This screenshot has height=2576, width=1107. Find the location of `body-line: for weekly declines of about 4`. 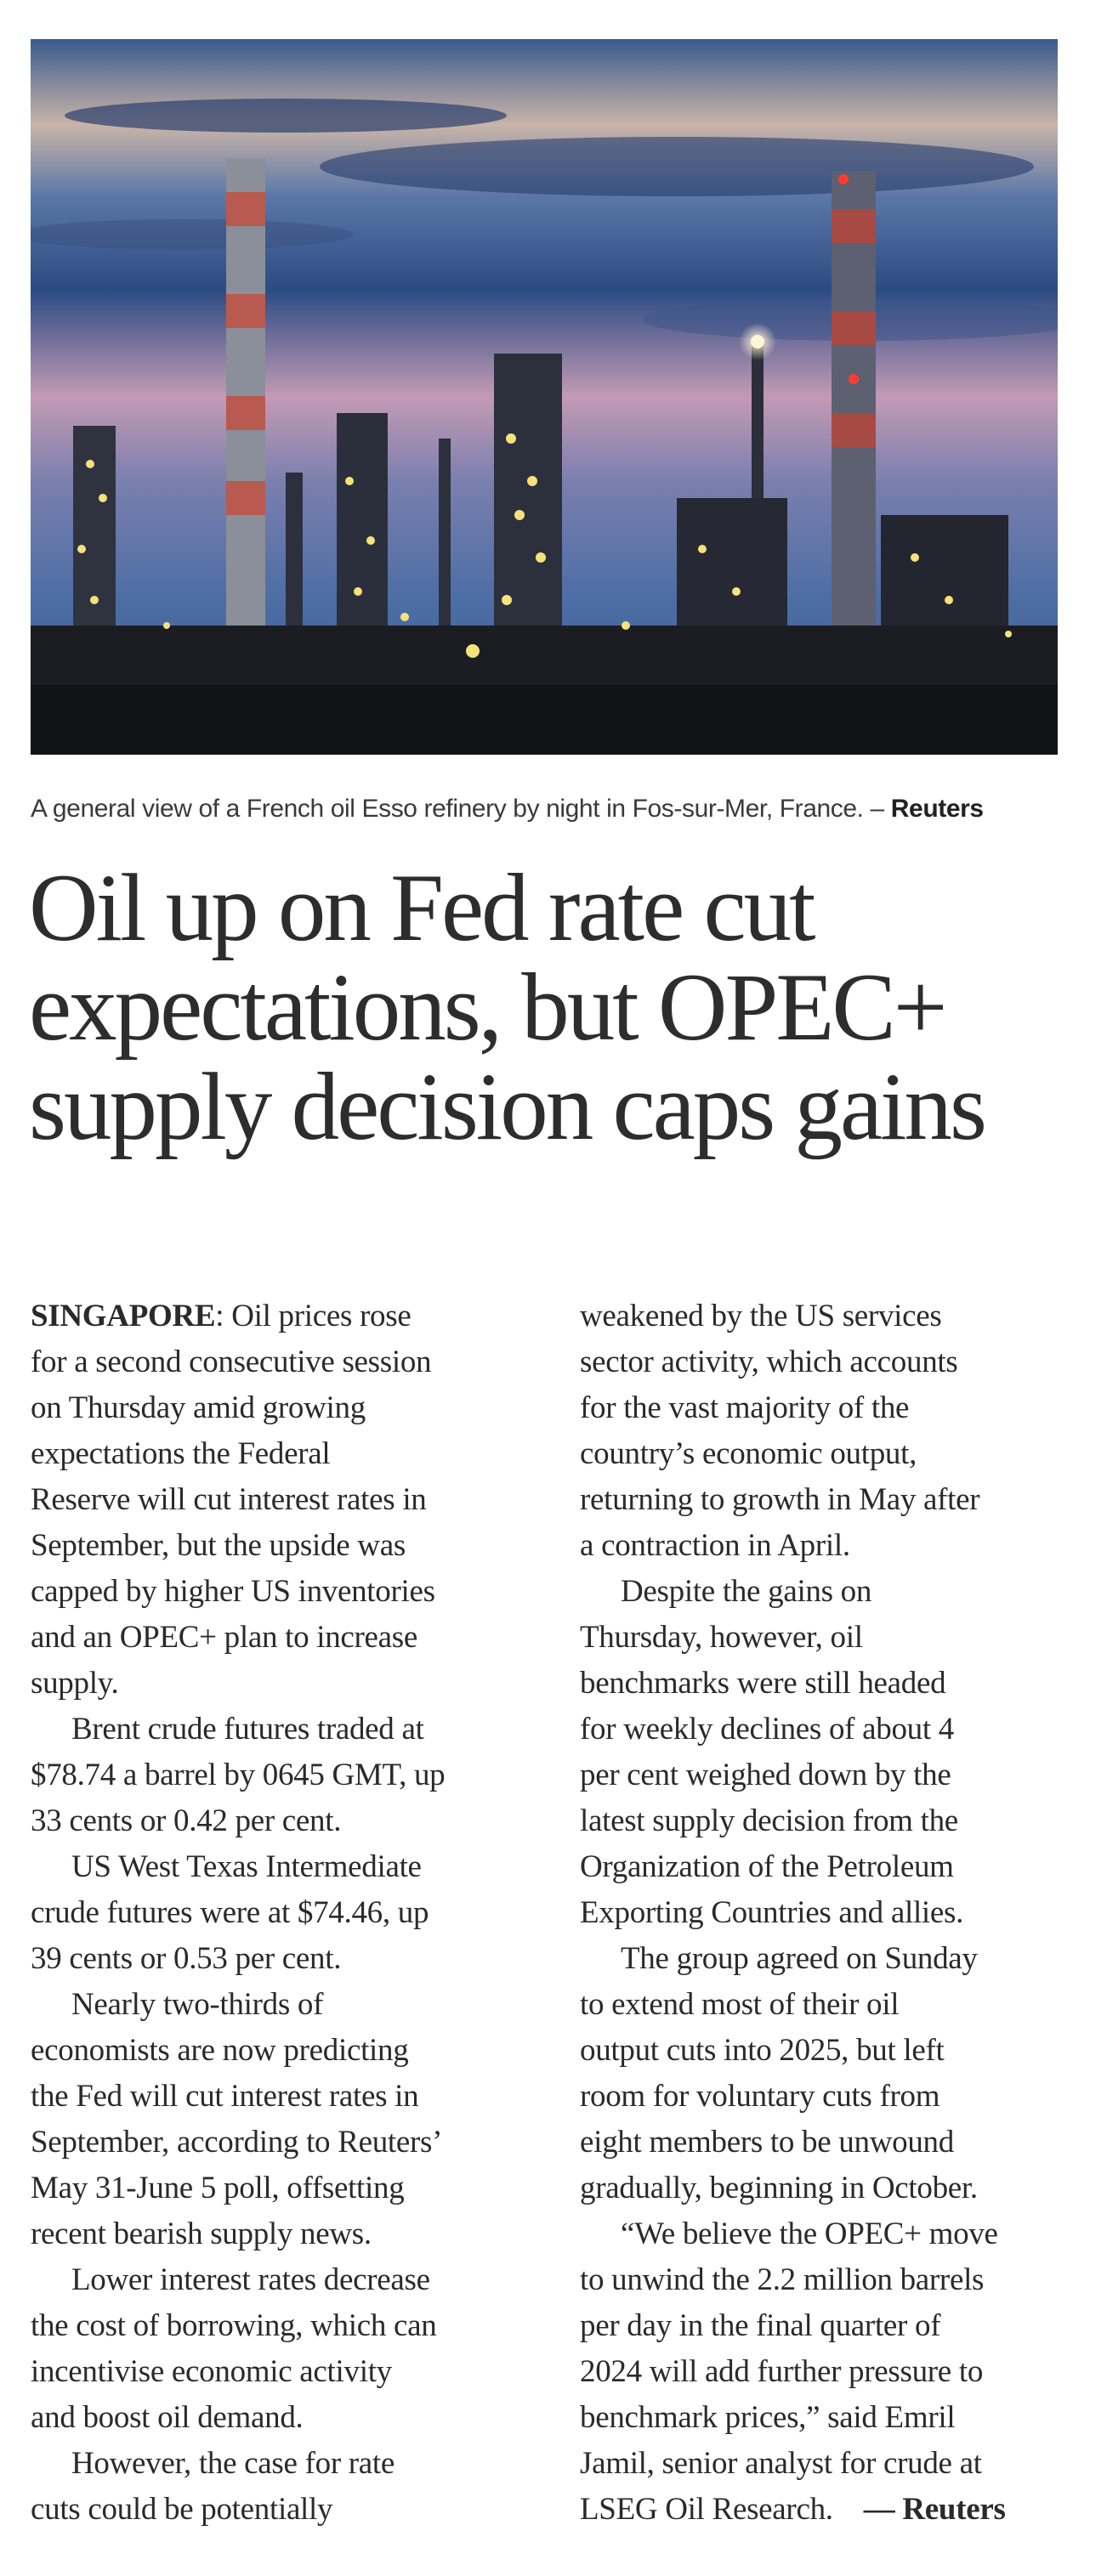

body-line: for weekly declines of about 4 is located at coordinates (767, 1729).